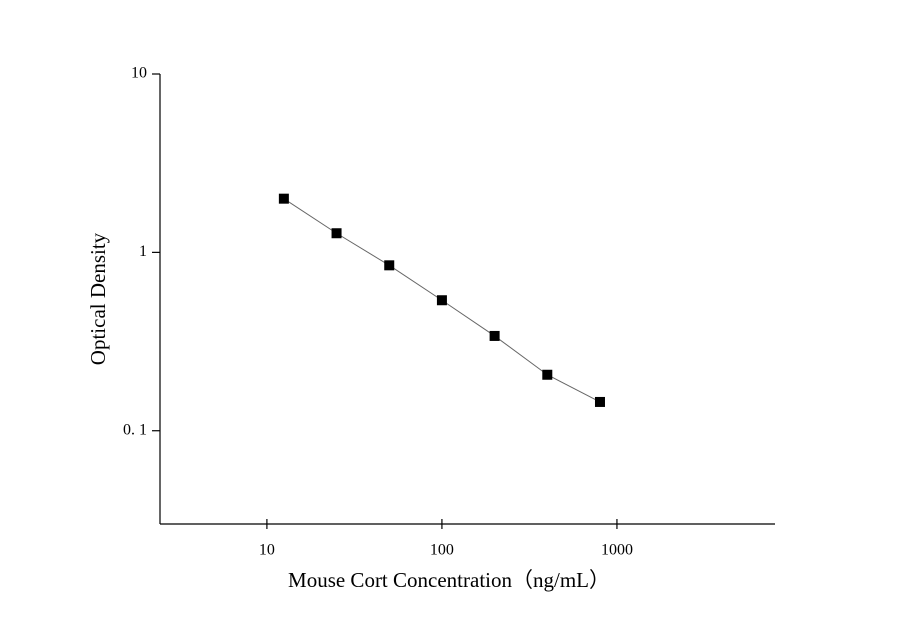 The width and height of the screenshot is (900, 629). I want to click on x-tick-label: 10, so click(267, 550).